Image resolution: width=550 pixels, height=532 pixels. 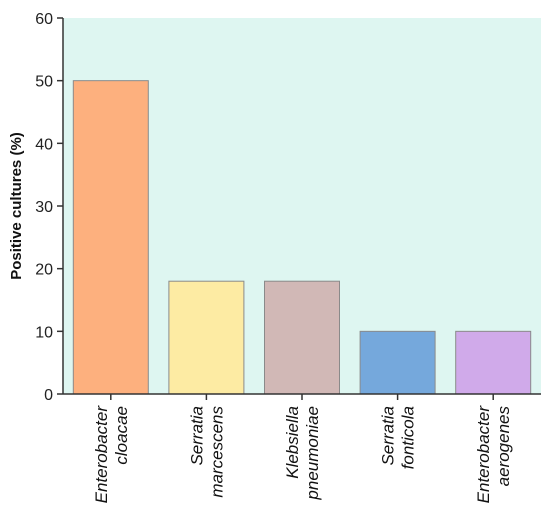 I want to click on x-category-label: Klebsiellapneumoniae, so click(x=302, y=453).